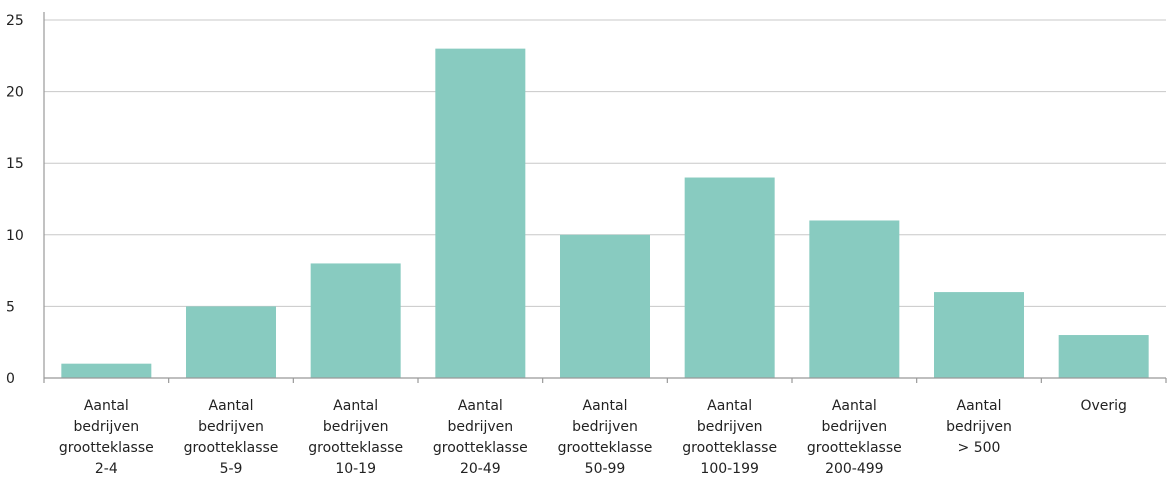 The image size is (1171, 484). What do you see at coordinates (979, 448) in the screenshot?
I see `x-category-label-line: > 500` at bounding box center [979, 448].